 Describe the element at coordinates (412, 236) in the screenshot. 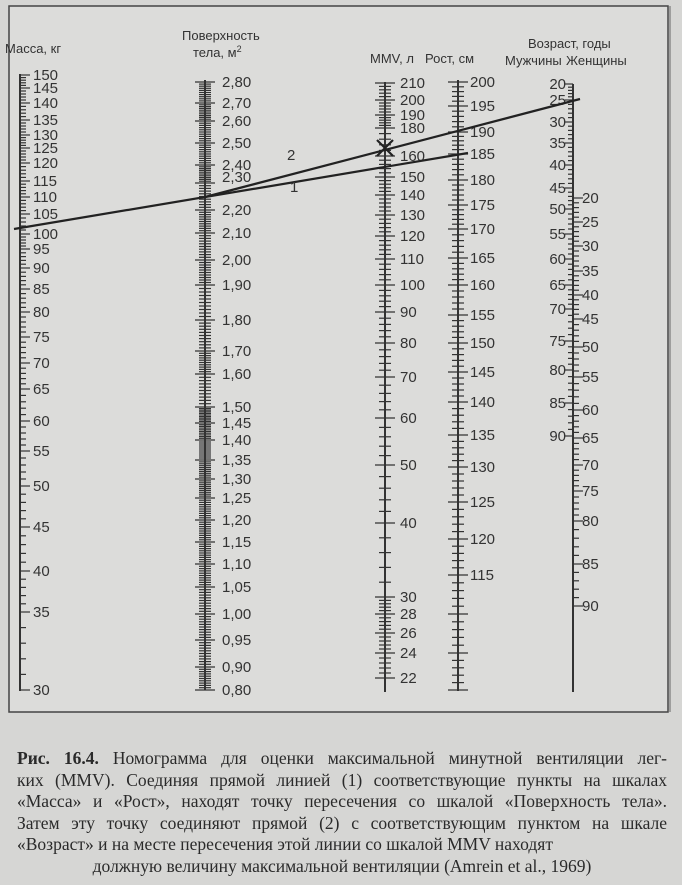

I see `mmv-tick-label: 120` at that location.